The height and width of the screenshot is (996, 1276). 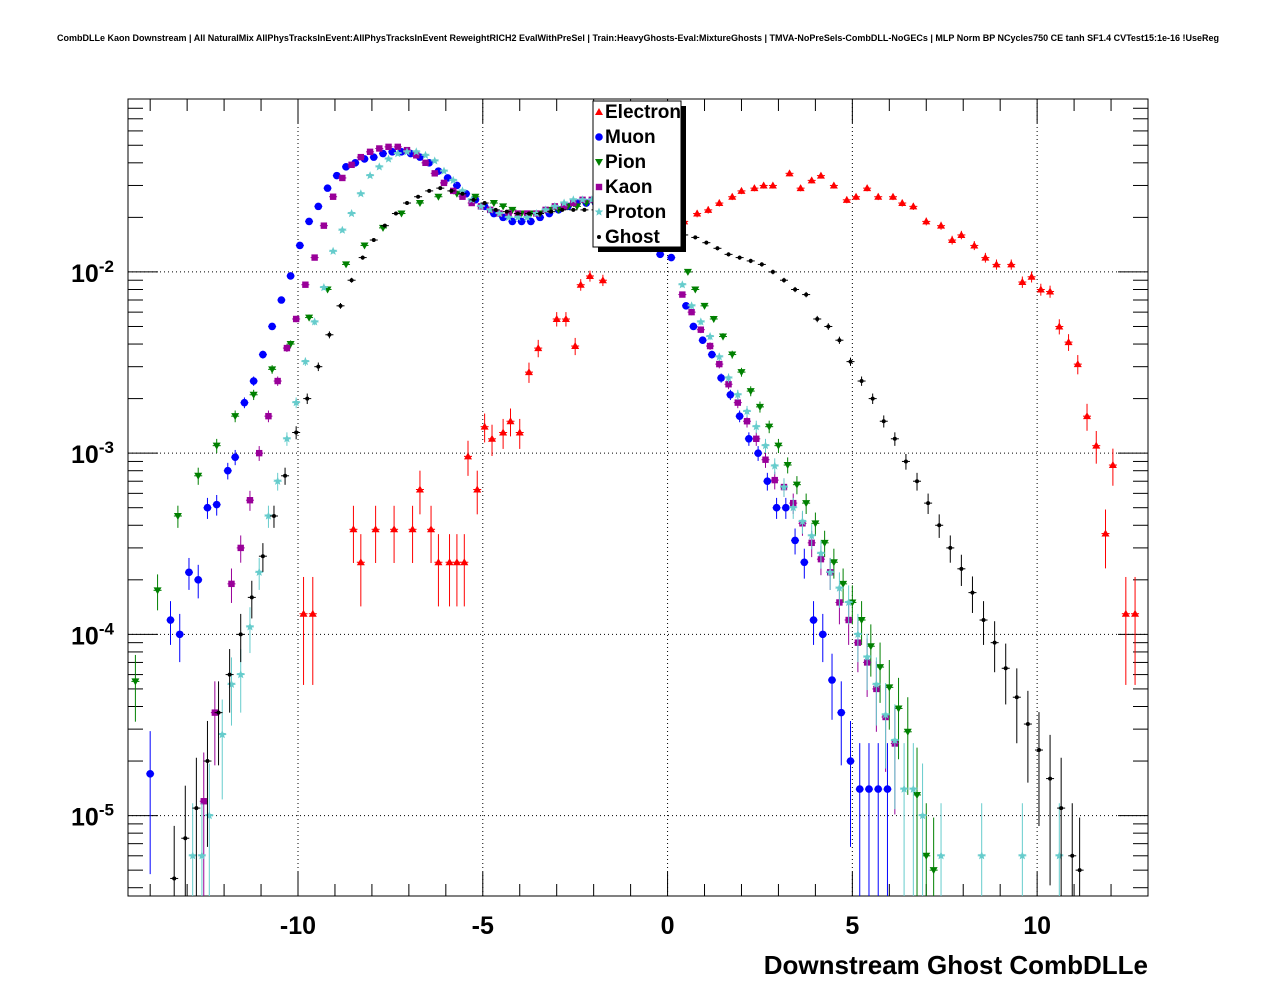 What do you see at coordinates (92, 544) in the screenshot?
I see `y-tick-labels: 10-210-310-410-5` at bounding box center [92, 544].